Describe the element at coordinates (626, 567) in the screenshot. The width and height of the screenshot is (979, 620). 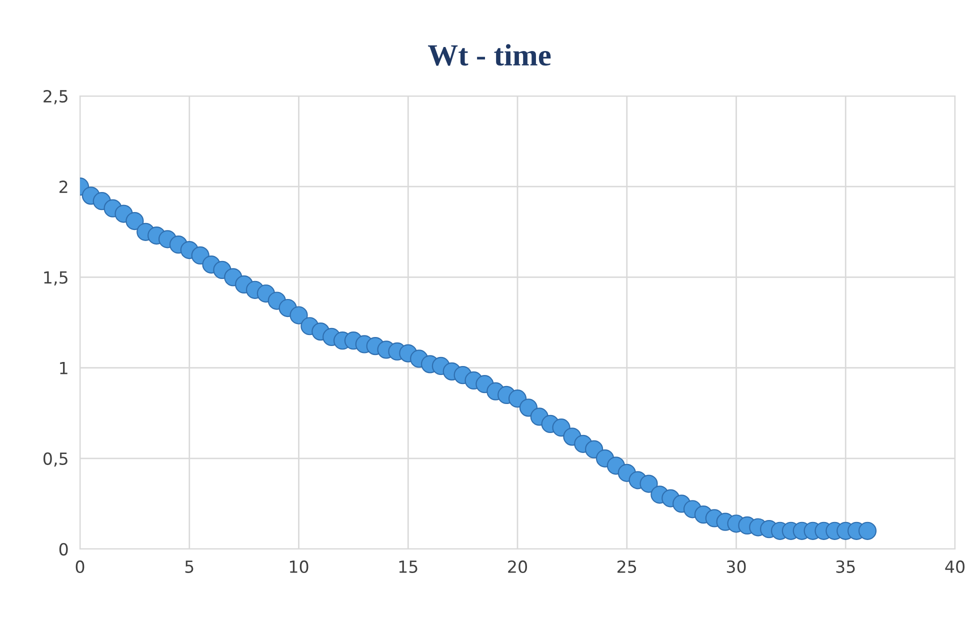
I see `x-tick-label: 25` at that location.